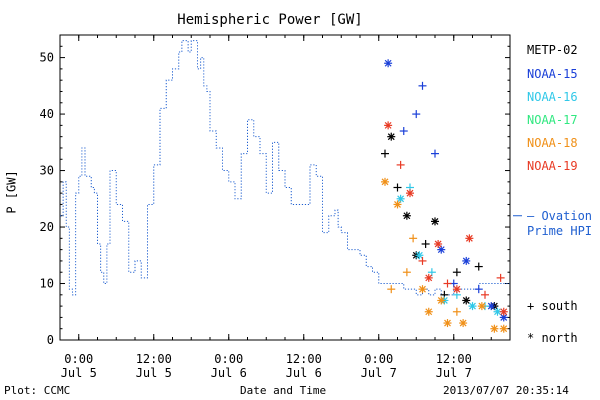 The image size is (600, 400). Describe the element at coordinates (37, 390) in the screenshot. I see `footer-source: Plot: CCMC` at that location.